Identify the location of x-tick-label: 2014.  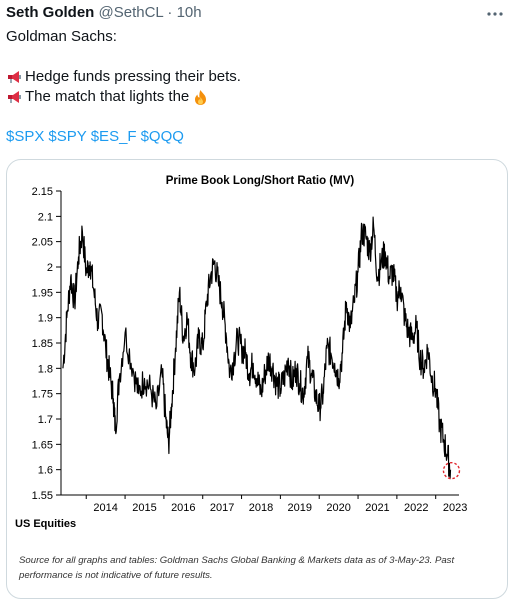
(105, 508).